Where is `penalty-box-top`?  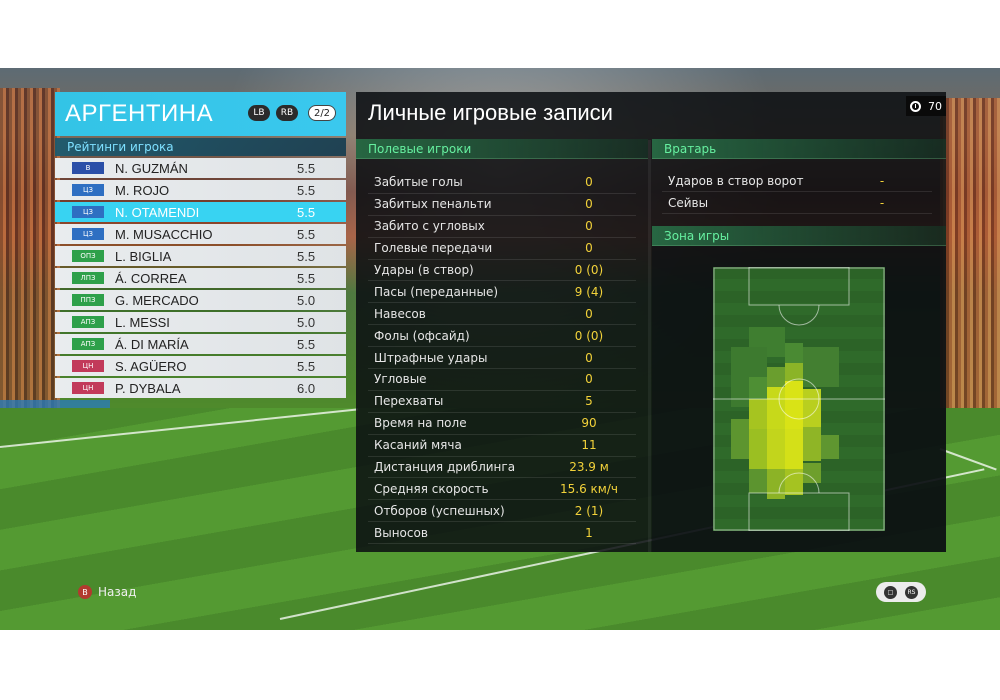
penalty-box-top is located at coordinates (799, 286).